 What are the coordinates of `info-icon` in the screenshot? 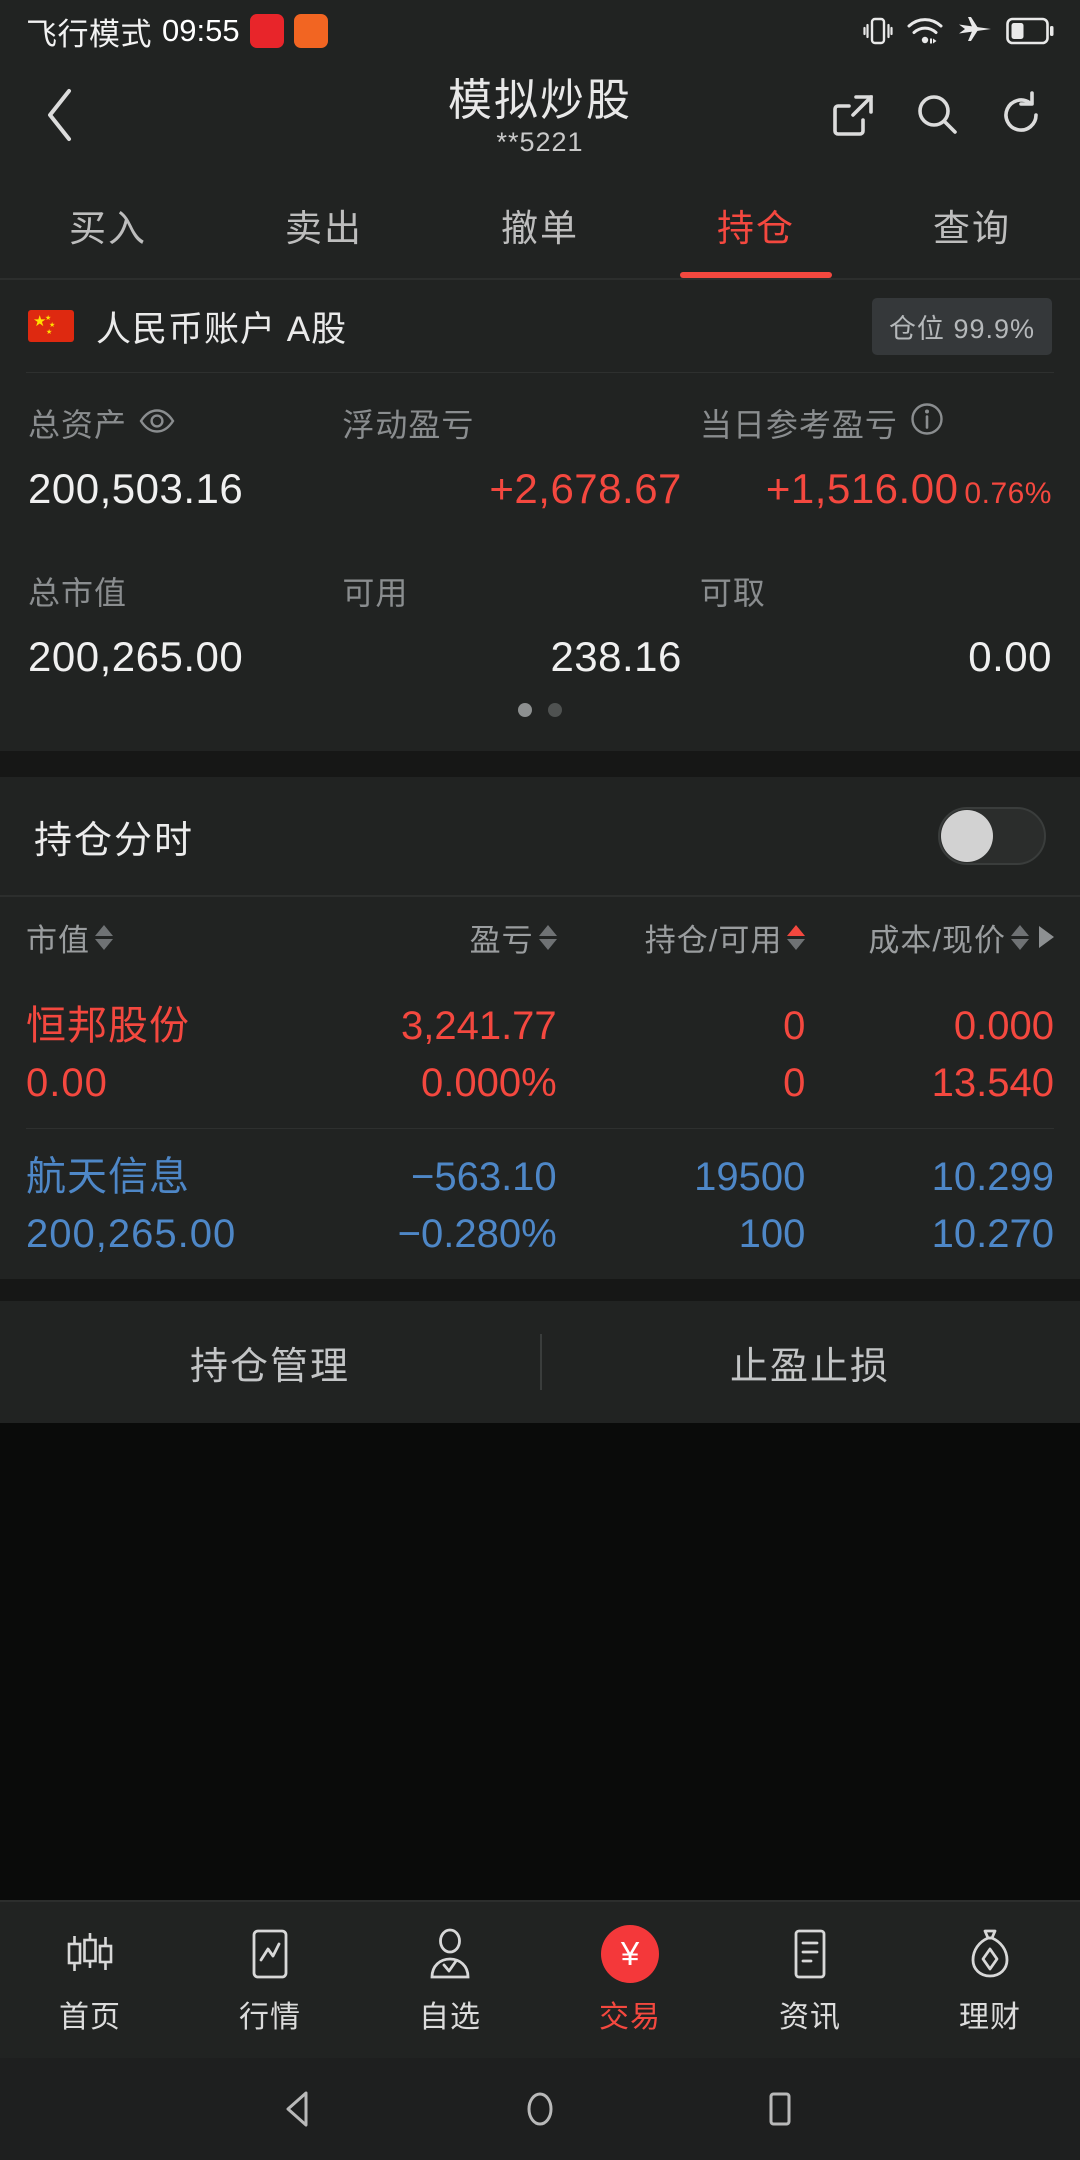 It's located at (927, 423).